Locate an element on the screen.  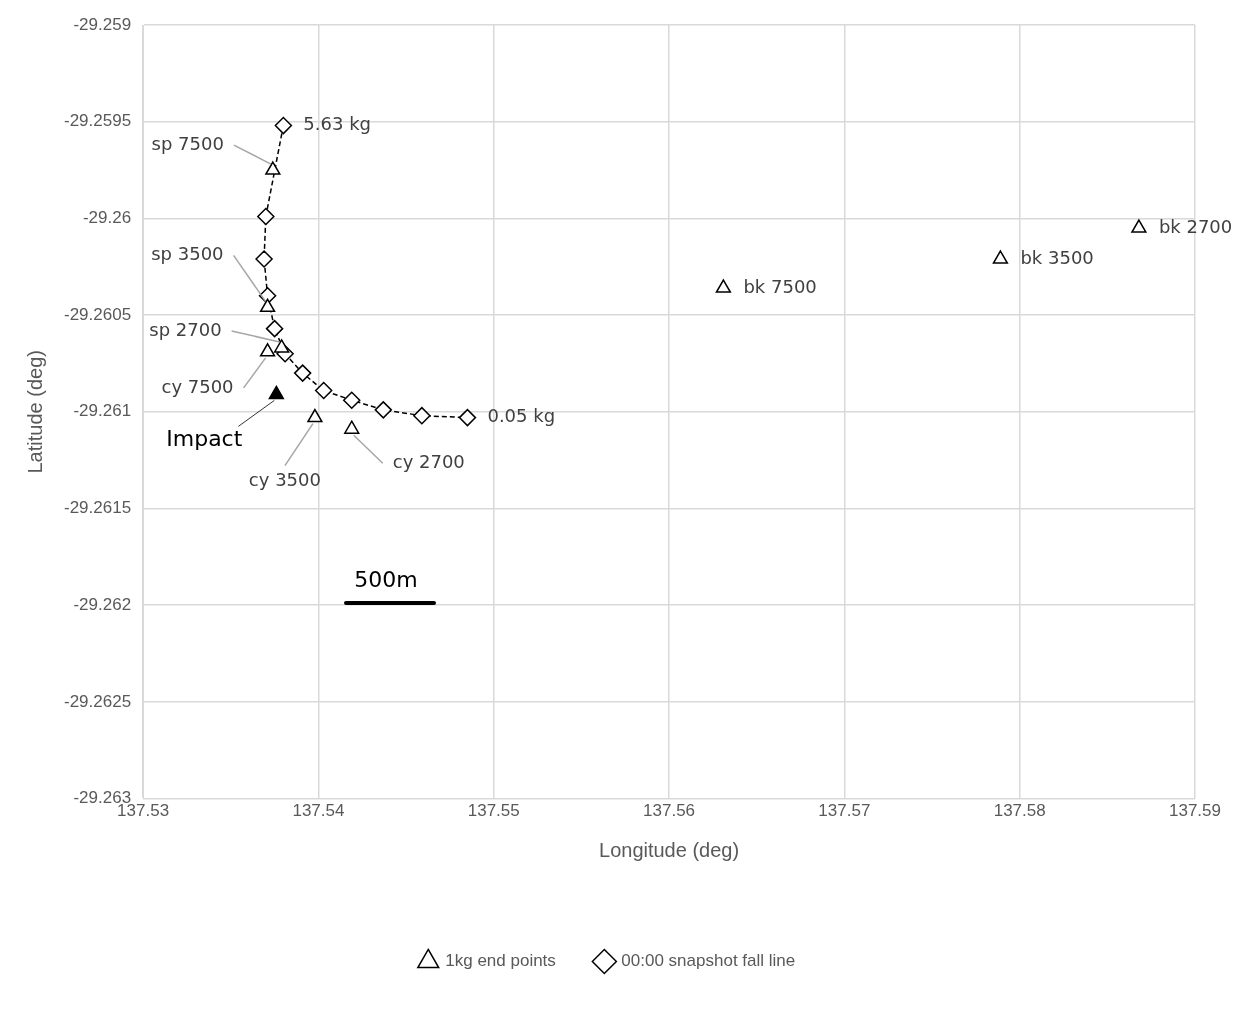
annotation: bk 7500 is located at coordinates (780, 286).